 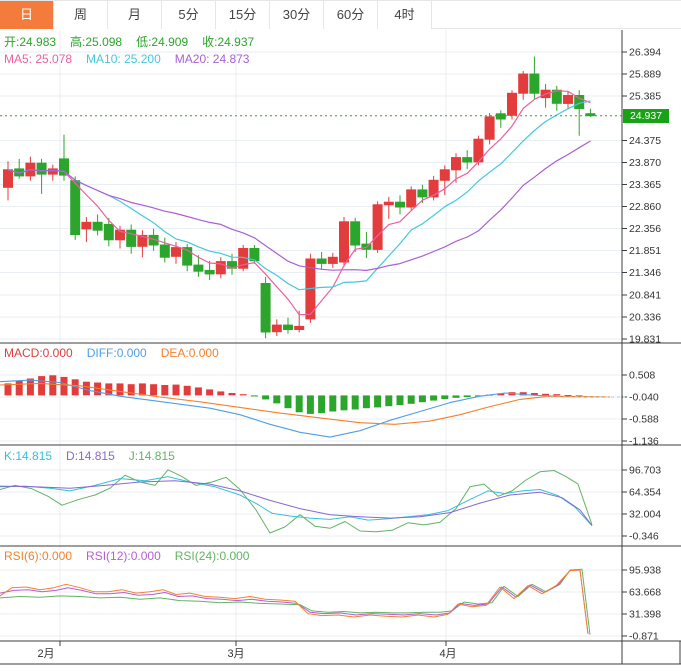 I want to click on dea-value: DEA:0.000, so click(x=189, y=353).